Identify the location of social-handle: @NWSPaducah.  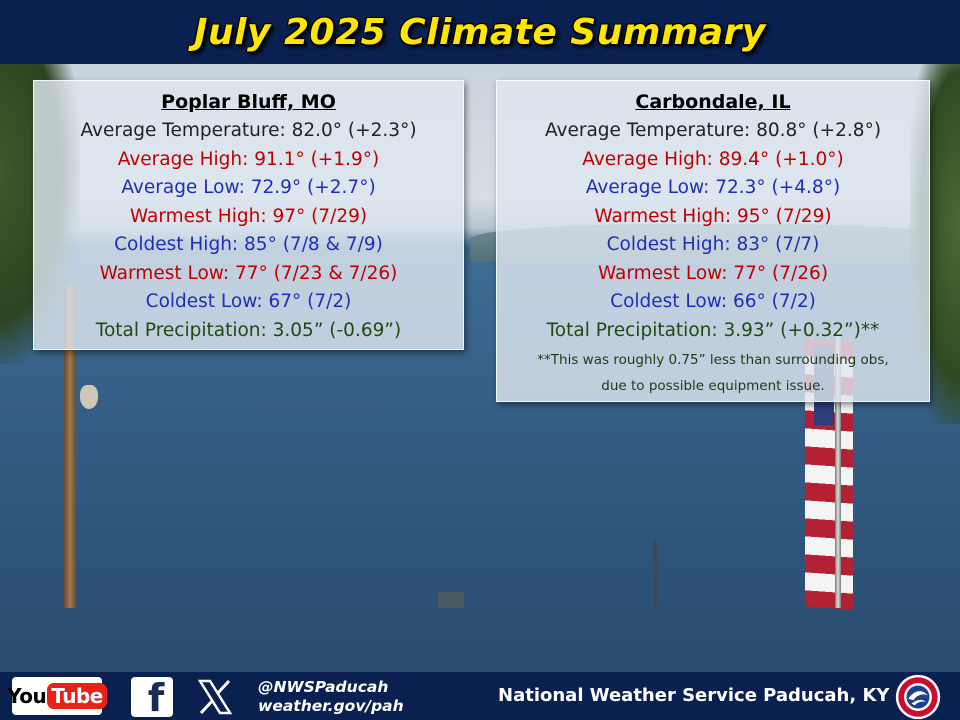
(323, 687).